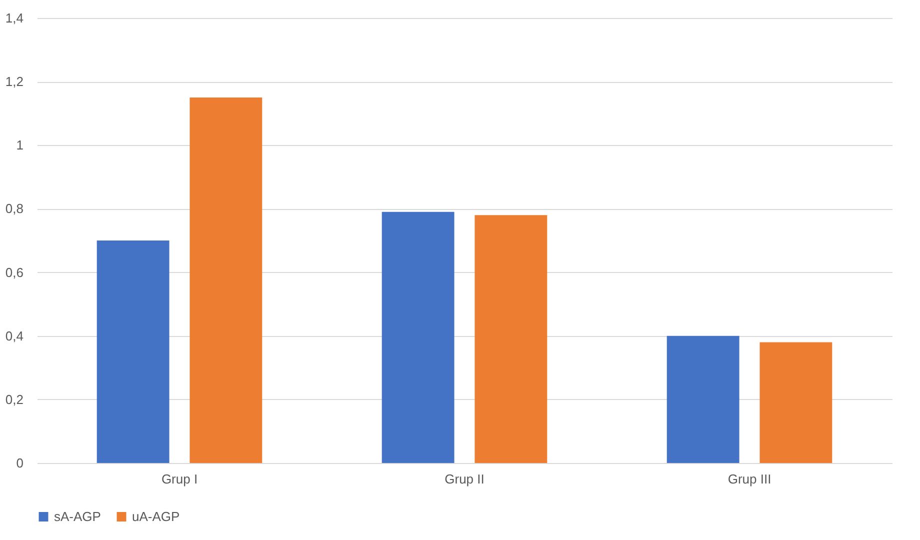  What do you see at coordinates (14, 208) in the screenshot?
I see `y-tick-label: 0,8` at bounding box center [14, 208].